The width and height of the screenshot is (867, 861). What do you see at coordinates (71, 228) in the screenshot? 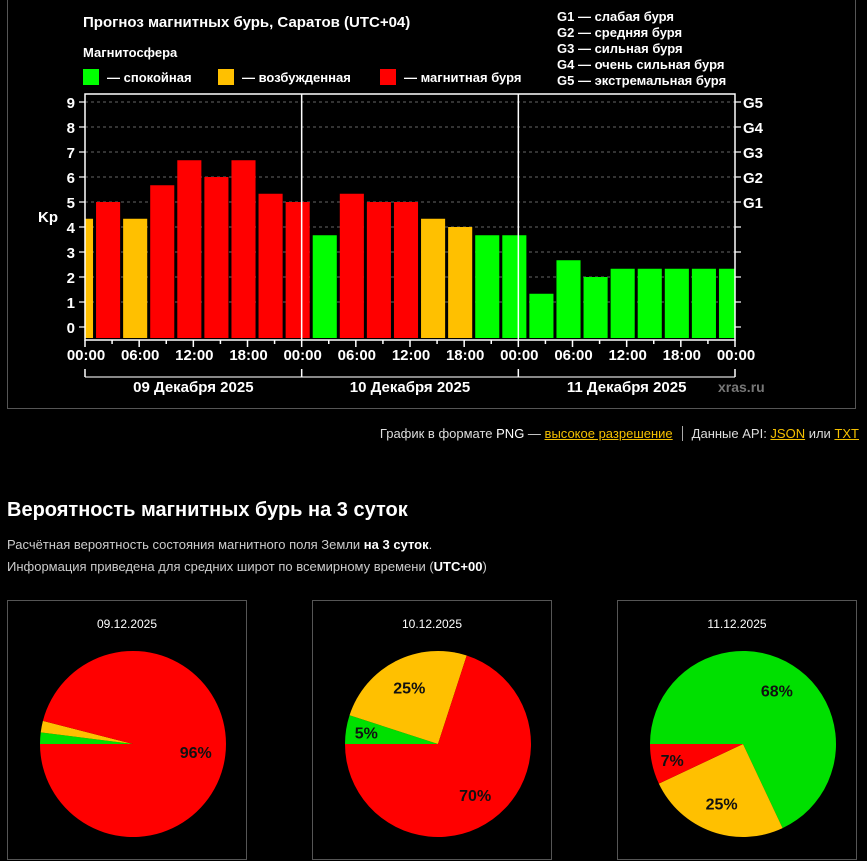
I see `y-tick-label: 4` at bounding box center [71, 228].